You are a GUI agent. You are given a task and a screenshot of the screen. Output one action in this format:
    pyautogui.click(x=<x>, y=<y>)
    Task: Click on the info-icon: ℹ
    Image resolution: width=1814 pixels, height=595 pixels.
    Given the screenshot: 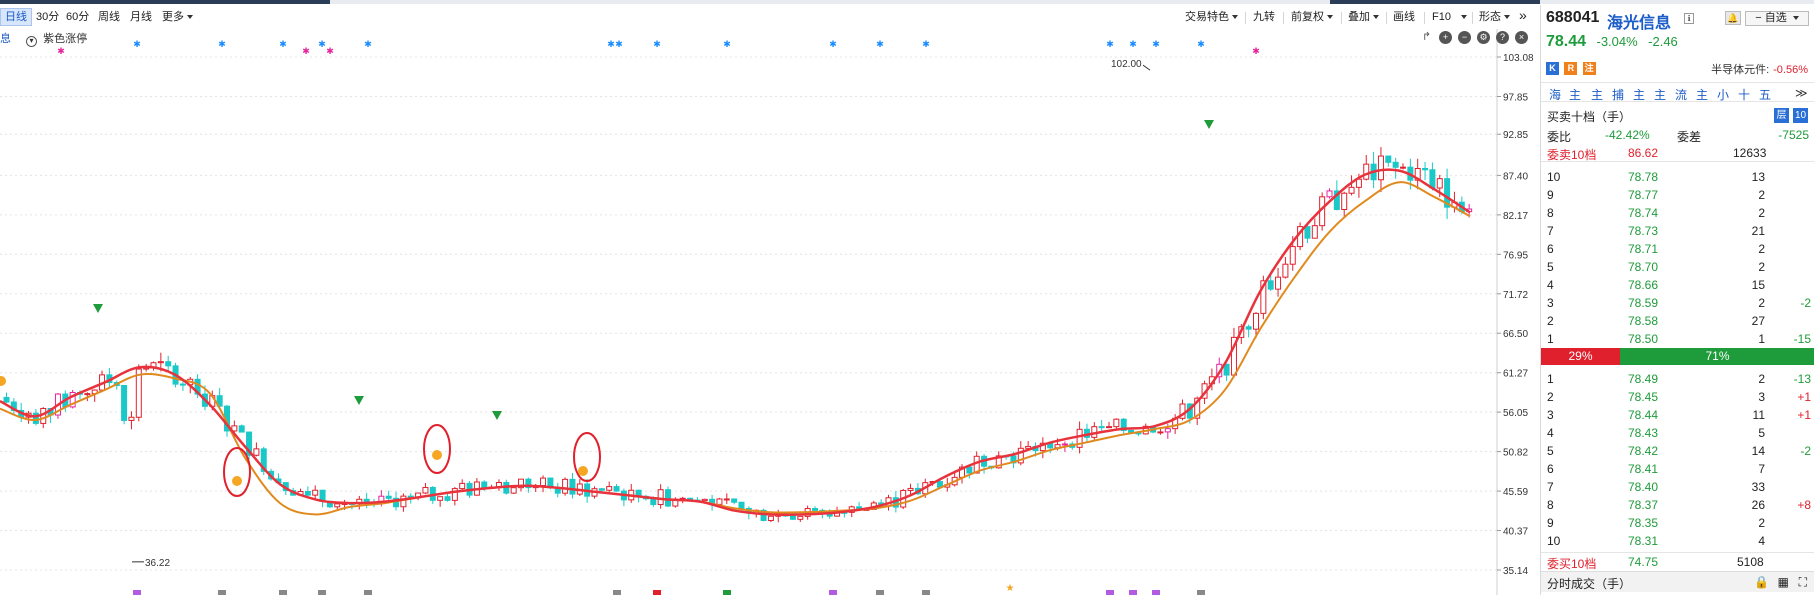 What is the action you would take?
    pyautogui.click(x=1689, y=18)
    